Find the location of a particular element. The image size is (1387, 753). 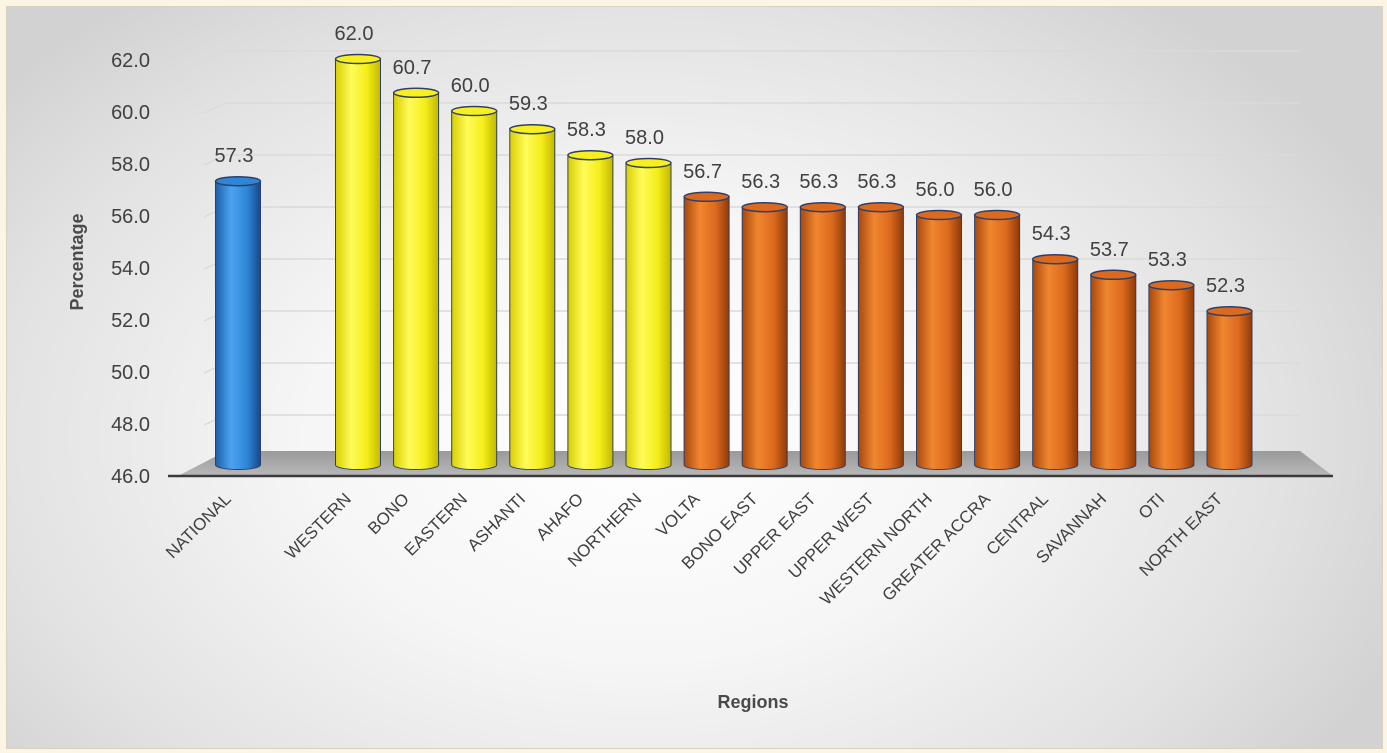

data-label: 58.3 is located at coordinates (586, 130).